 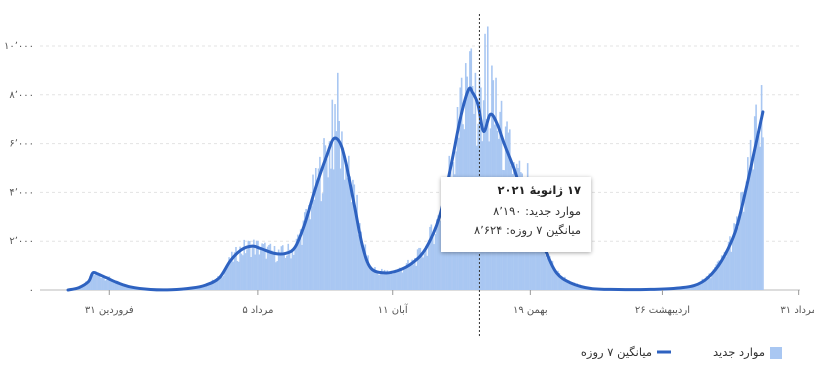 What do you see at coordinates (662, 310) in the screenshot?
I see `x-tick-4: ۲۶ اردیبهشت` at bounding box center [662, 310].